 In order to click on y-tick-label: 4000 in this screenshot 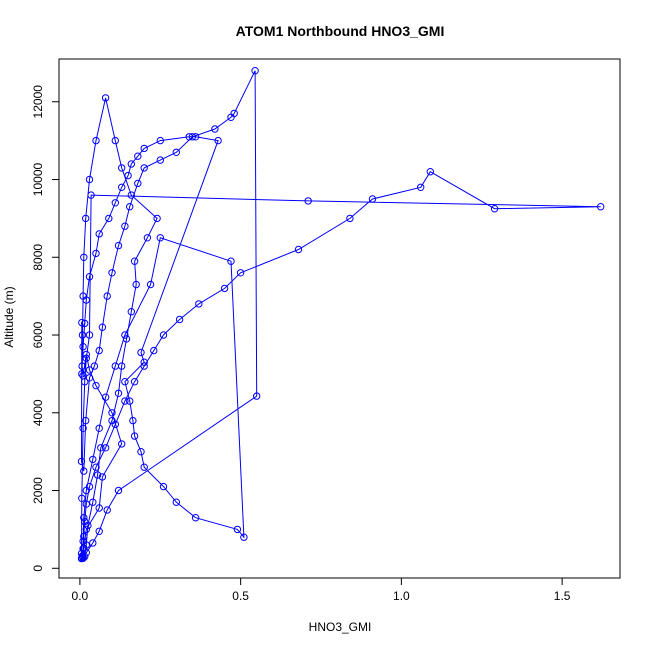, I will do `click(38, 412)`.